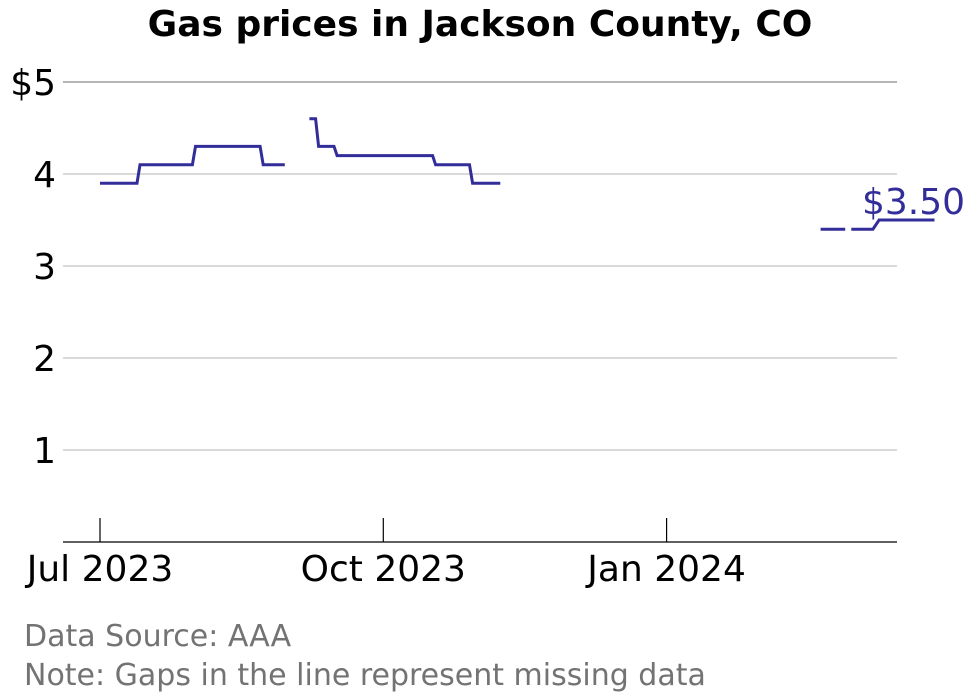  I want to click on y-tick-label: 4, so click(44, 175).